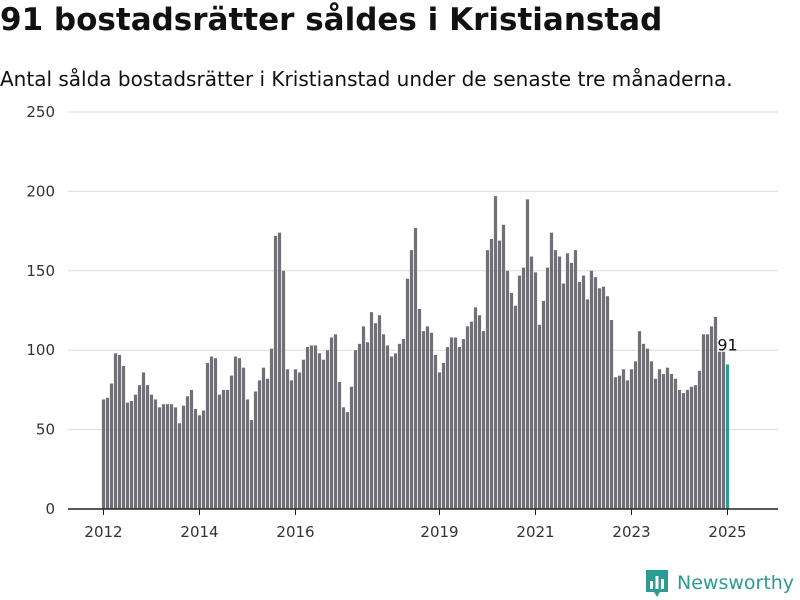 Image resolution: width=800 pixels, height=600 pixels. I want to click on x-tick-label: 2025, so click(727, 532).